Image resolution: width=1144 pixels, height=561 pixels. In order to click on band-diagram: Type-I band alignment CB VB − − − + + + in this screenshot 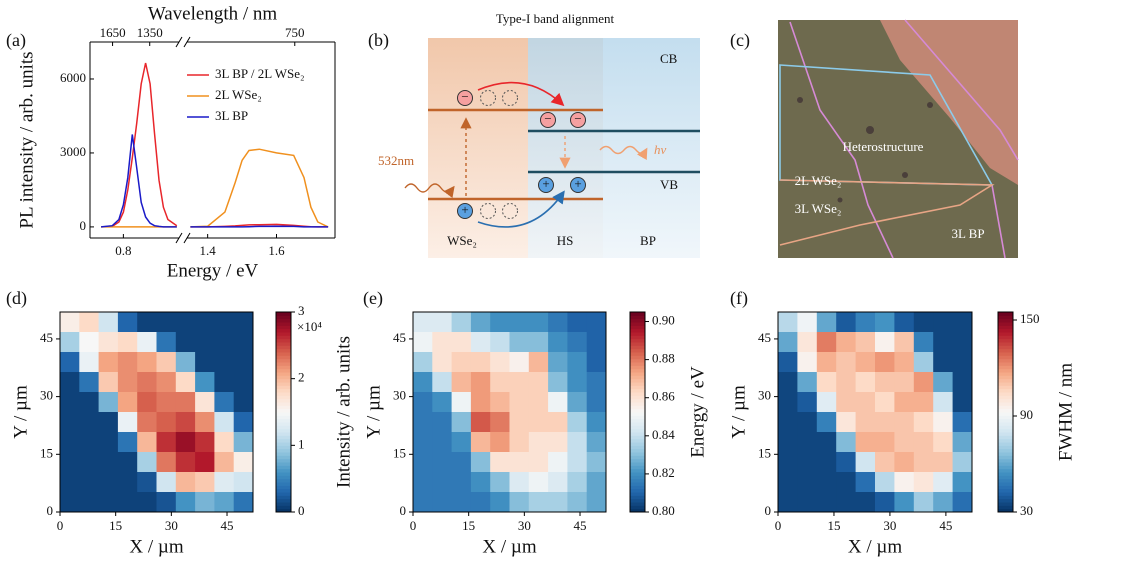, I will do `click(539, 134)`.